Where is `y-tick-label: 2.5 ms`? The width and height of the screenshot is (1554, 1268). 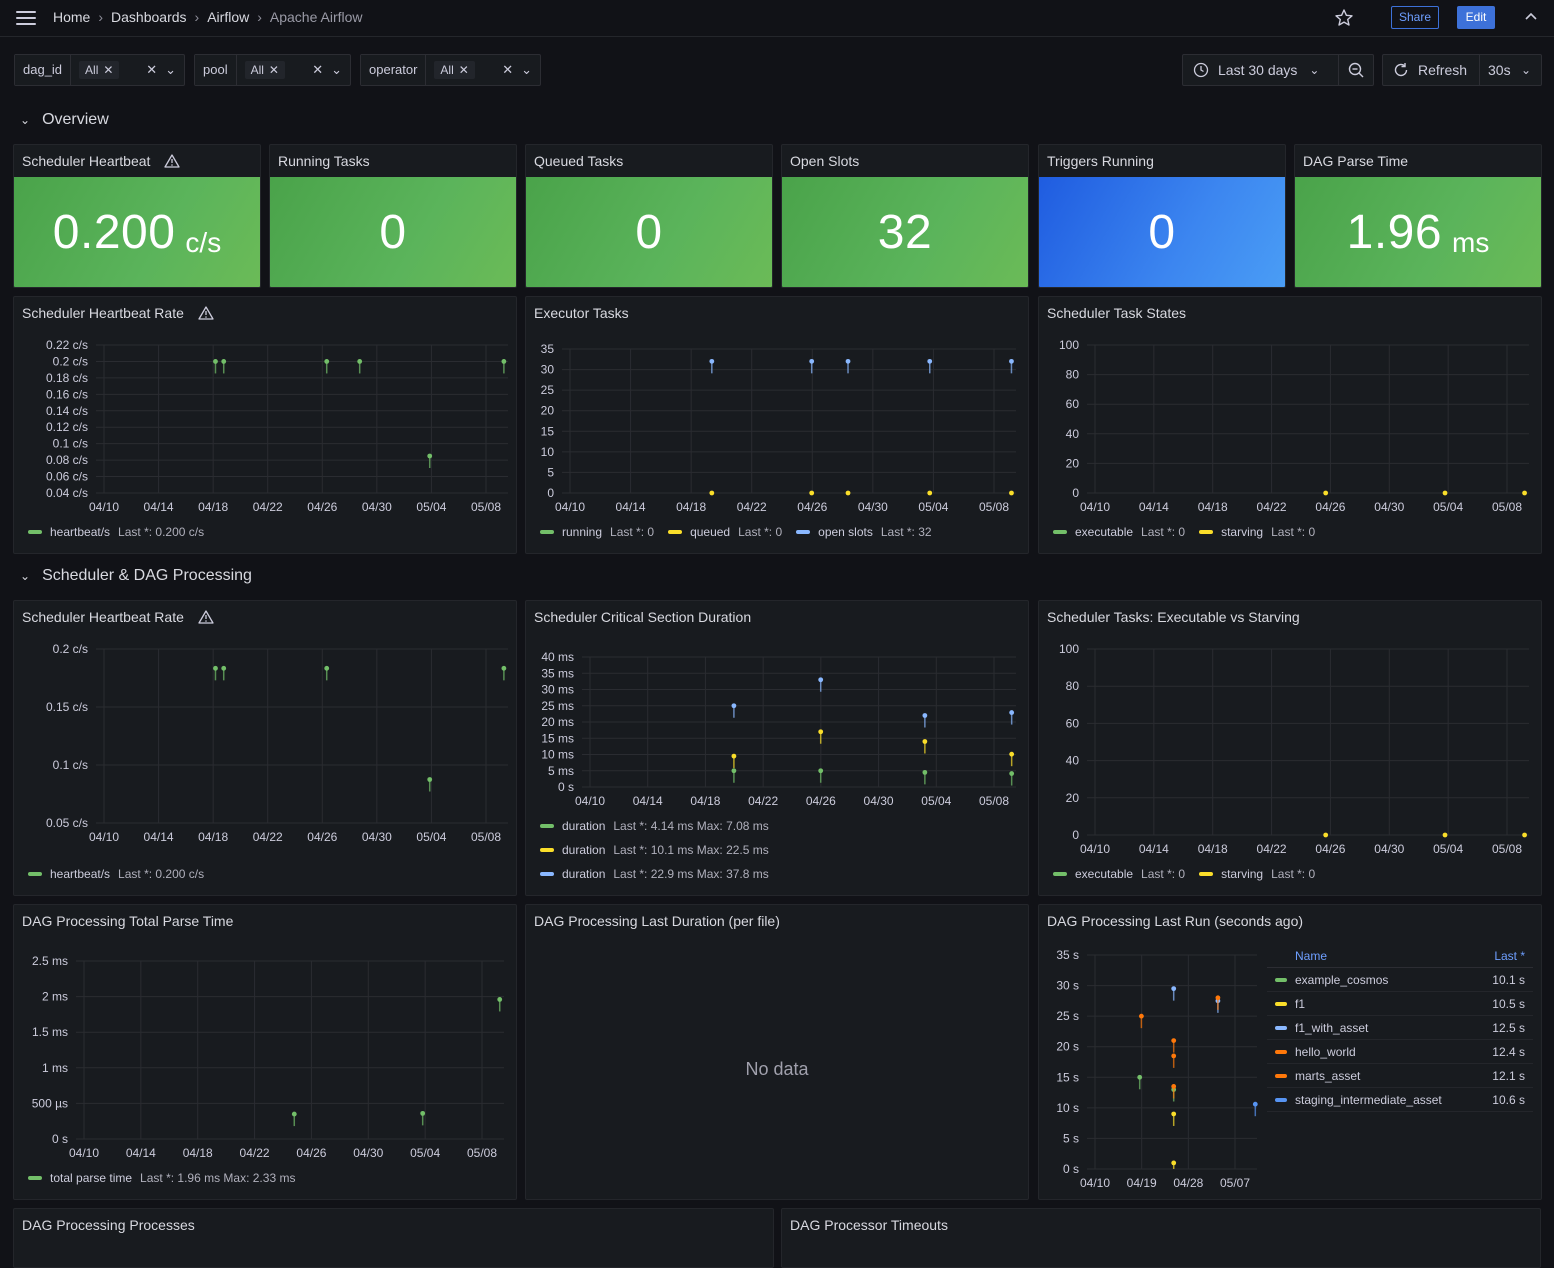
y-tick-label: 2.5 ms is located at coordinates (50, 961).